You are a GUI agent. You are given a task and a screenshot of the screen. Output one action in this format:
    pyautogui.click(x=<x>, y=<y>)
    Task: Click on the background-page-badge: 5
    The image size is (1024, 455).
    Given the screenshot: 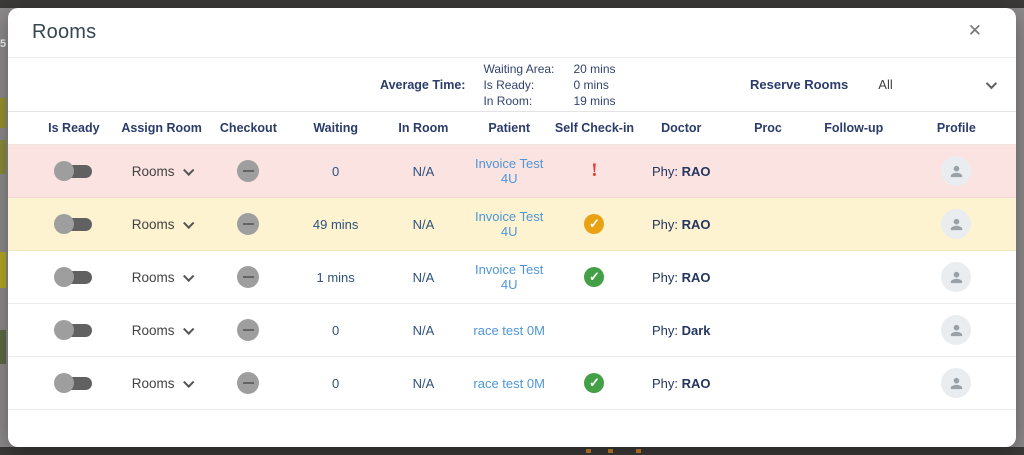 What is the action you would take?
    pyautogui.click(x=3, y=44)
    